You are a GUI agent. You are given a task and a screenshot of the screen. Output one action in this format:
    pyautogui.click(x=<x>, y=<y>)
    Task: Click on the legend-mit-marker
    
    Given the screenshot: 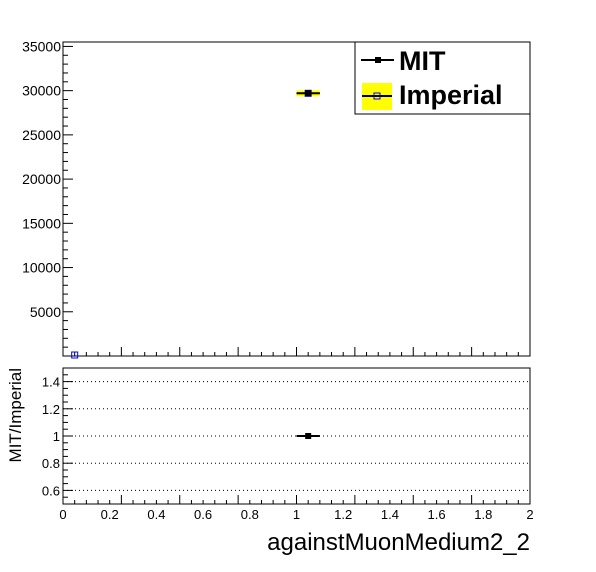 What is the action you would take?
    pyautogui.click(x=378, y=60)
    